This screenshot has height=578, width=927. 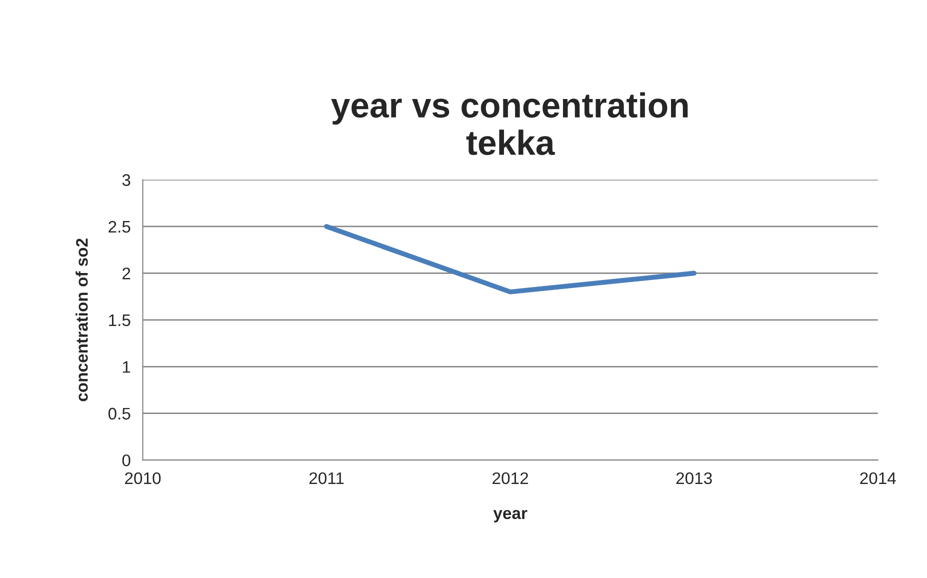 I want to click on y-tick-label: 0, so click(x=126, y=460).